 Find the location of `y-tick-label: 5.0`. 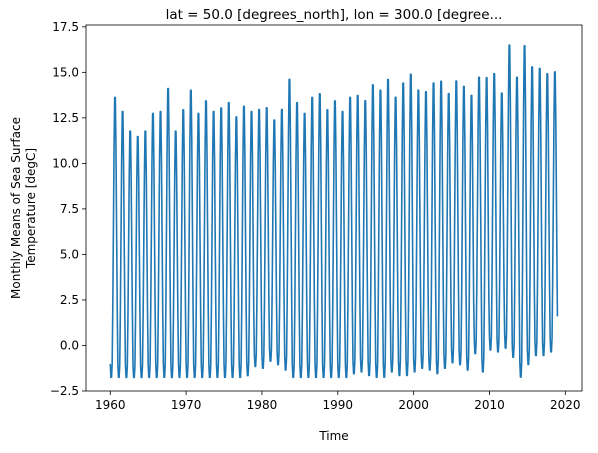

y-tick-label: 5.0 is located at coordinates (69, 254).